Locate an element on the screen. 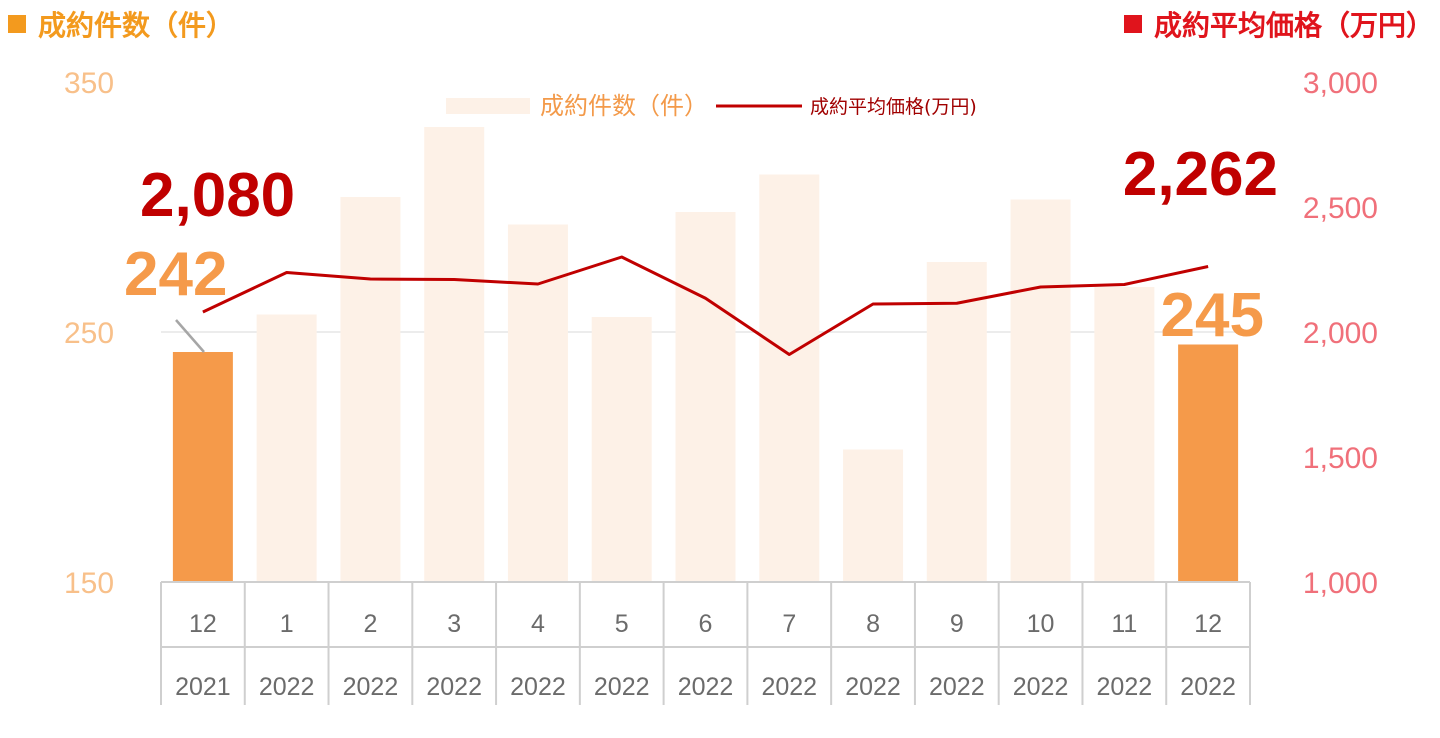  month-tick-label: 7 is located at coordinates (789, 624).